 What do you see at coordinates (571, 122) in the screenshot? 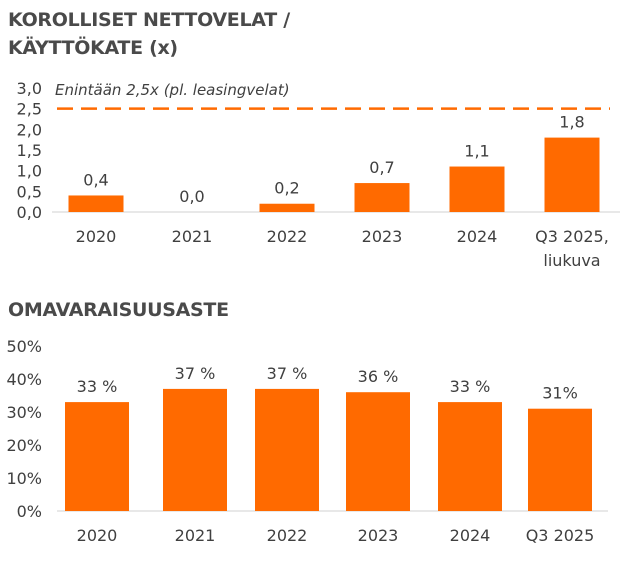
I see `data-label: 1,8` at bounding box center [571, 122].